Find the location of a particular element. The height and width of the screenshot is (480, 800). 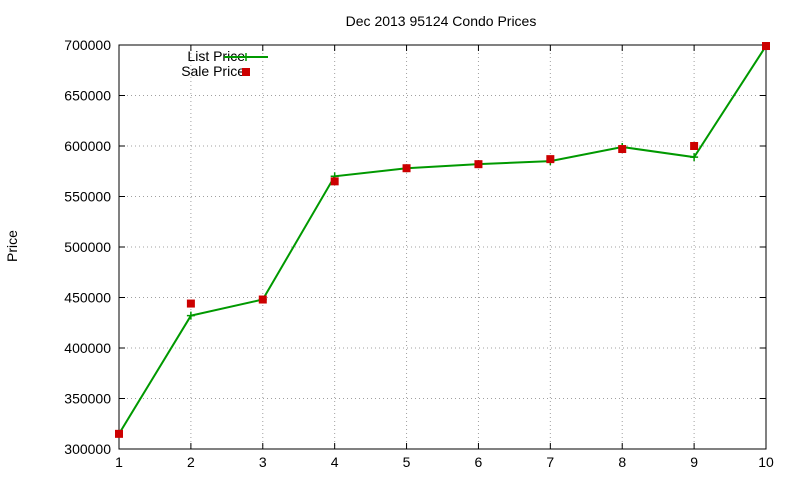

x-tick-label: 3 is located at coordinates (263, 462).